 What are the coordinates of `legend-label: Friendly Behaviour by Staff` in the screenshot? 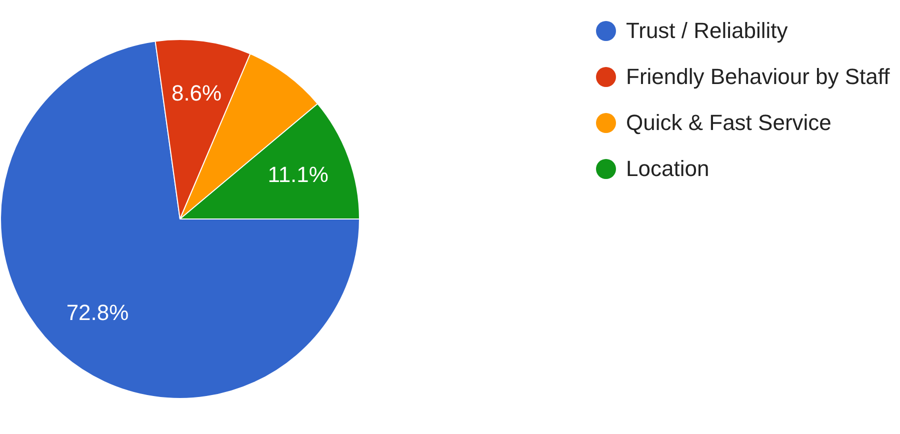 It's located at (758, 77).